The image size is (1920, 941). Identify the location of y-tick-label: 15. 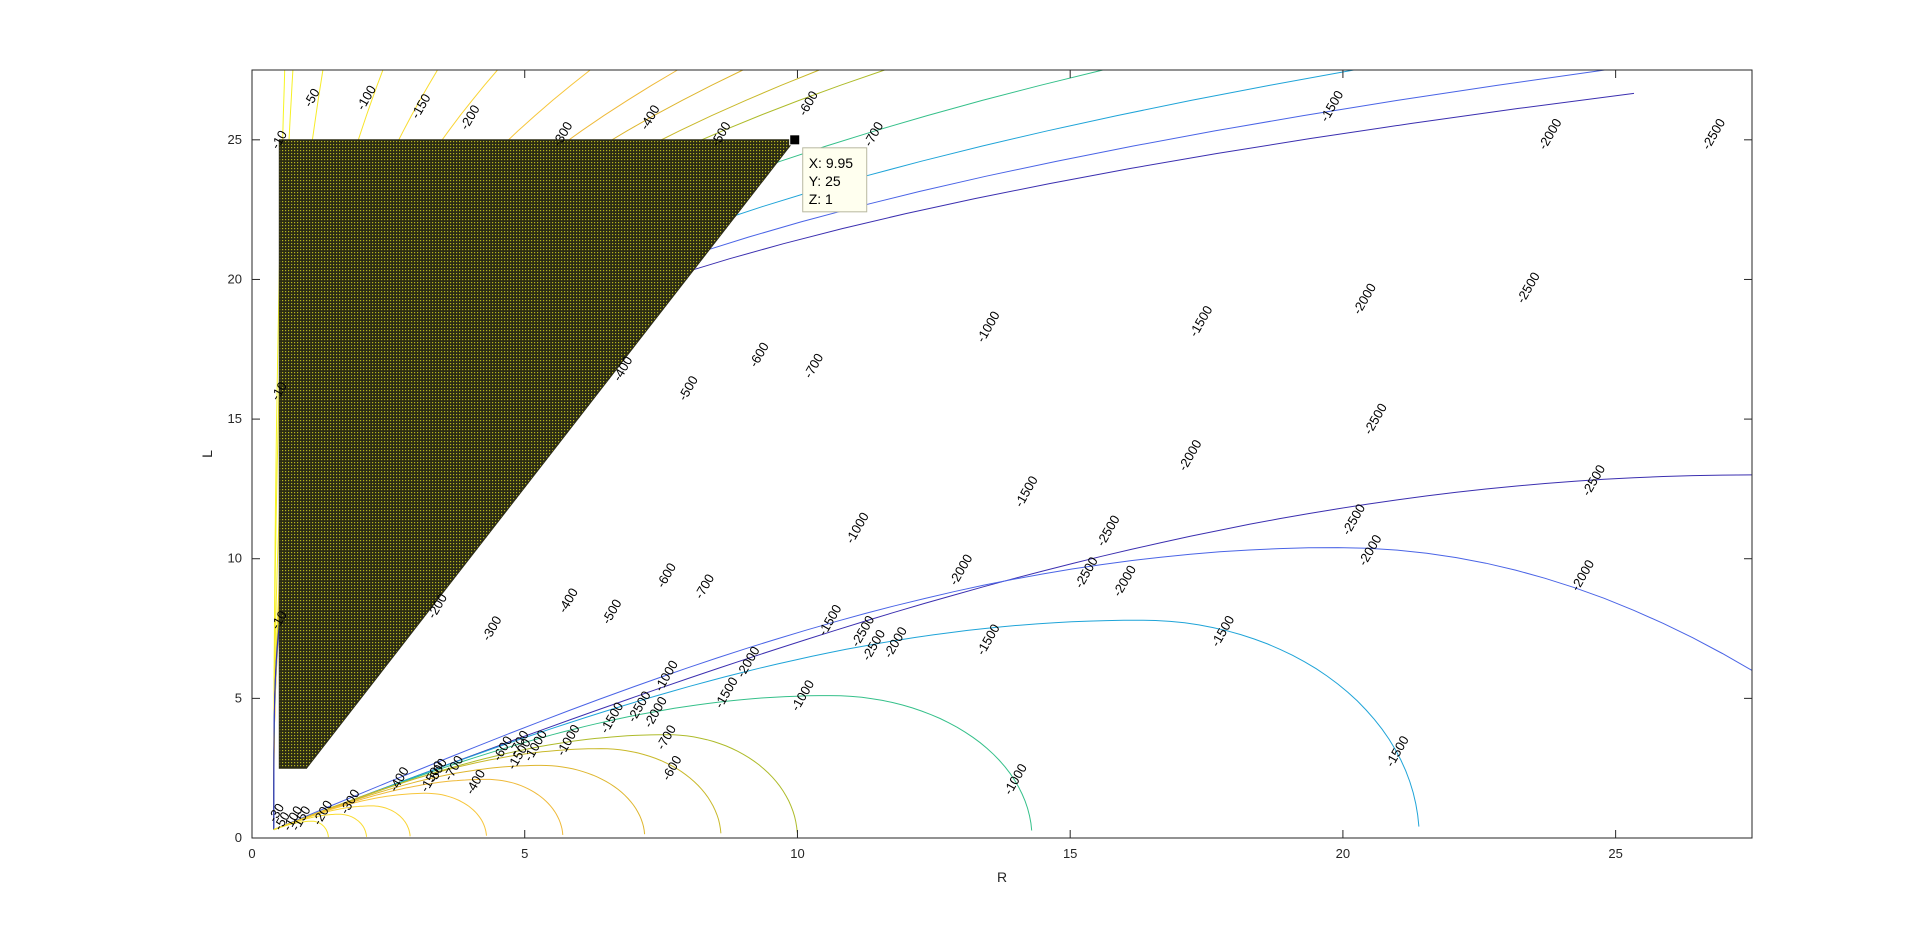
(235, 418).